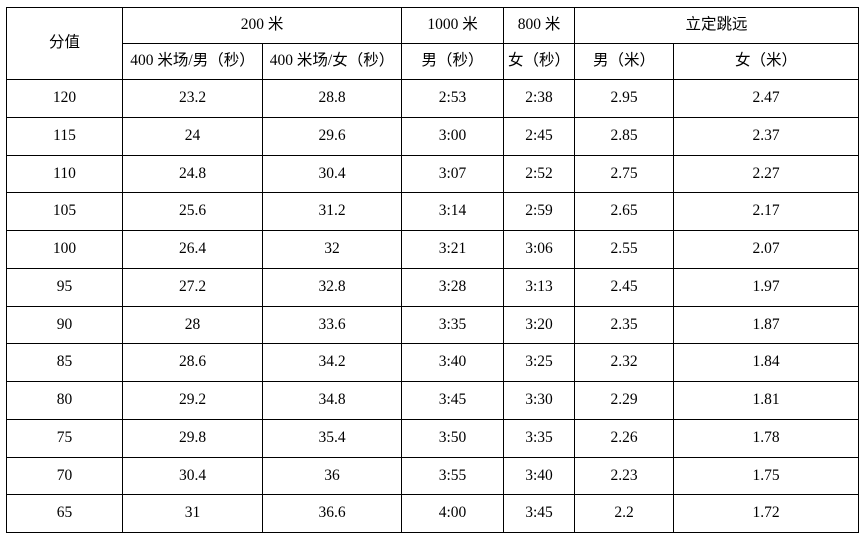  I want to click on cell-200m-400m-track-male-seconds: 25.6, so click(192, 211).